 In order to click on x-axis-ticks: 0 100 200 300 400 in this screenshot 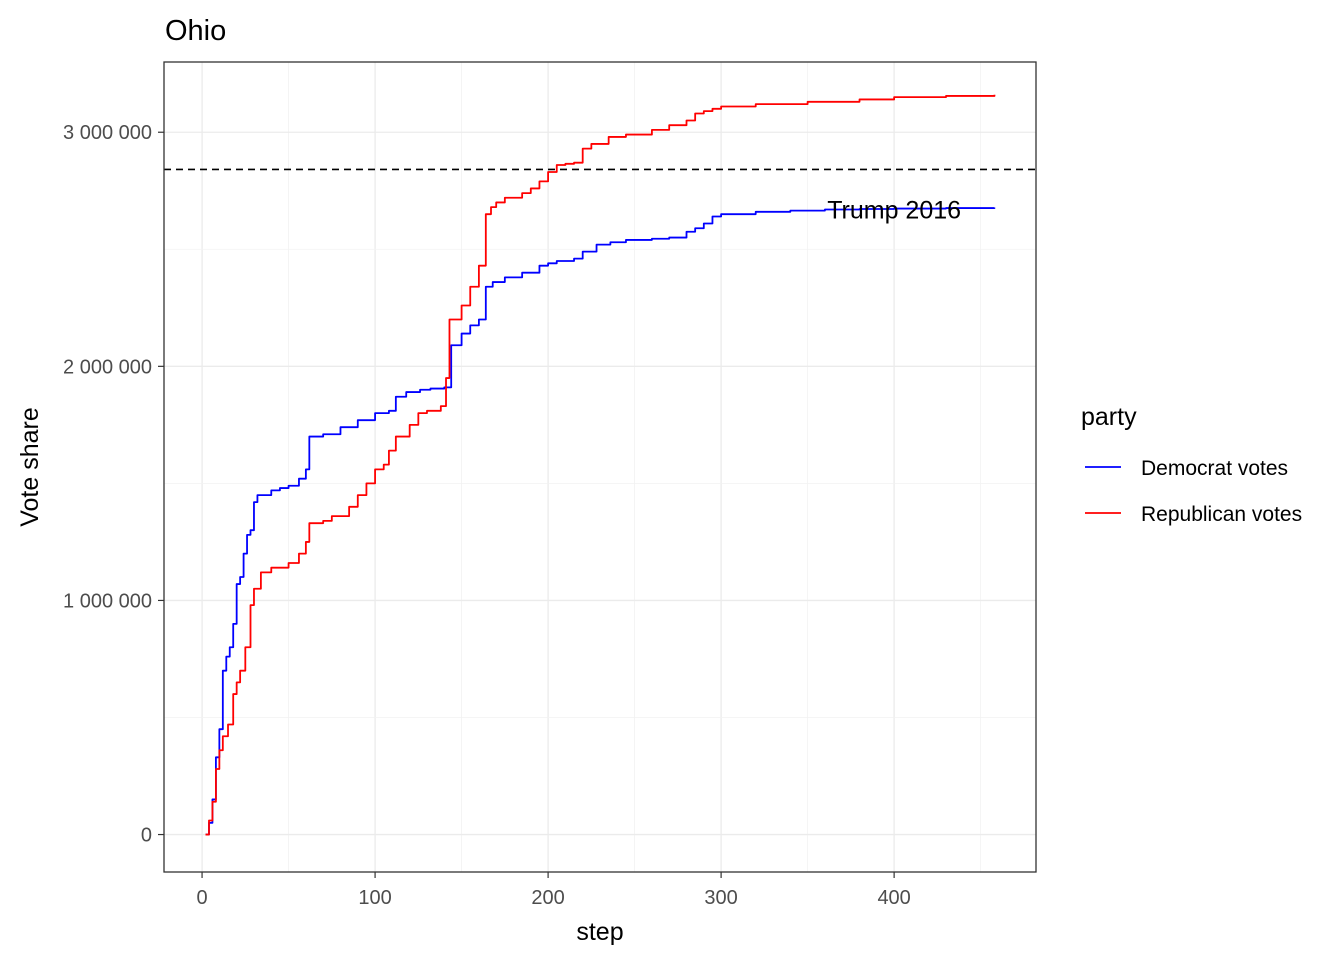, I will do `click(554, 890)`.